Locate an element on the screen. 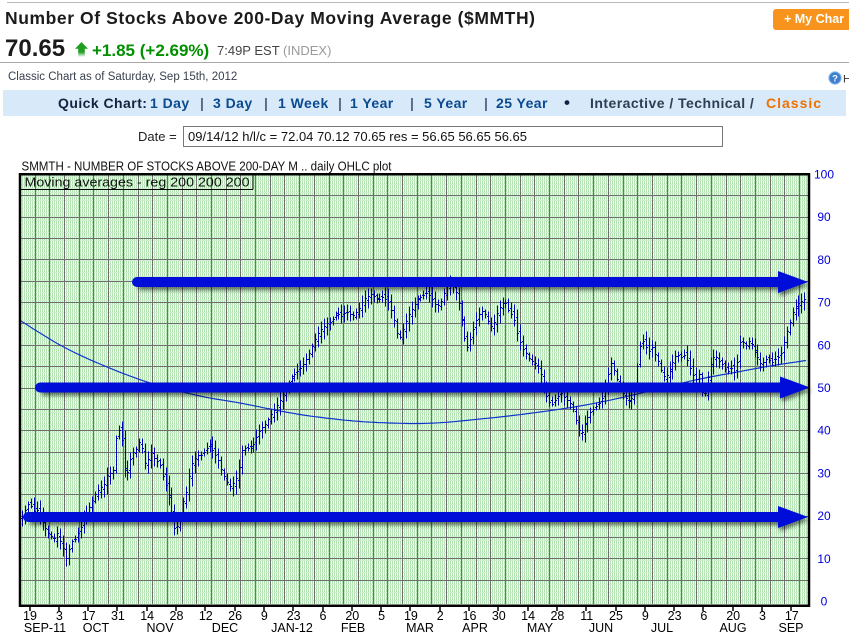 This screenshot has height=644, width=849. svg-text:Moving averages - reg 200 200: Moving averages - reg 200 200 200 is located at coordinates (137, 183).